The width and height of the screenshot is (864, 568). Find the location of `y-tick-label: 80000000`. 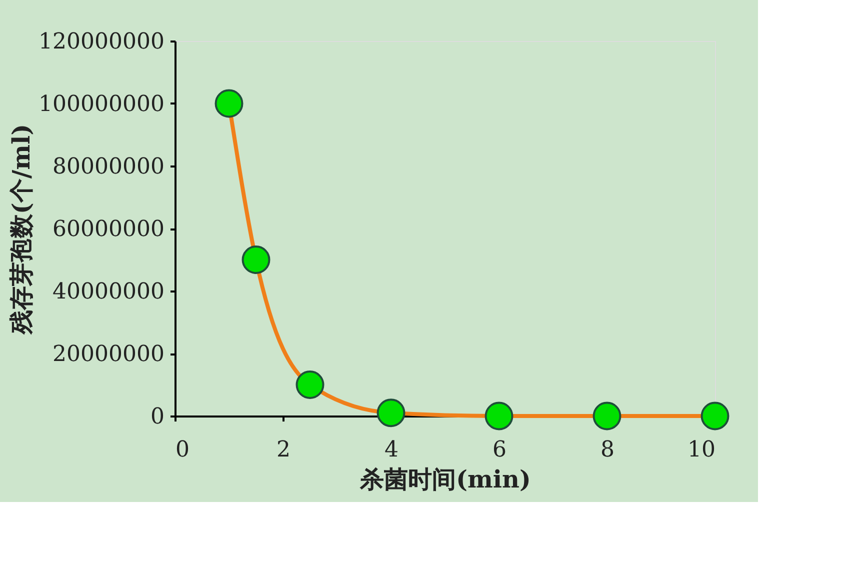

y-tick-label: 80000000 is located at coordinates (108, 167).